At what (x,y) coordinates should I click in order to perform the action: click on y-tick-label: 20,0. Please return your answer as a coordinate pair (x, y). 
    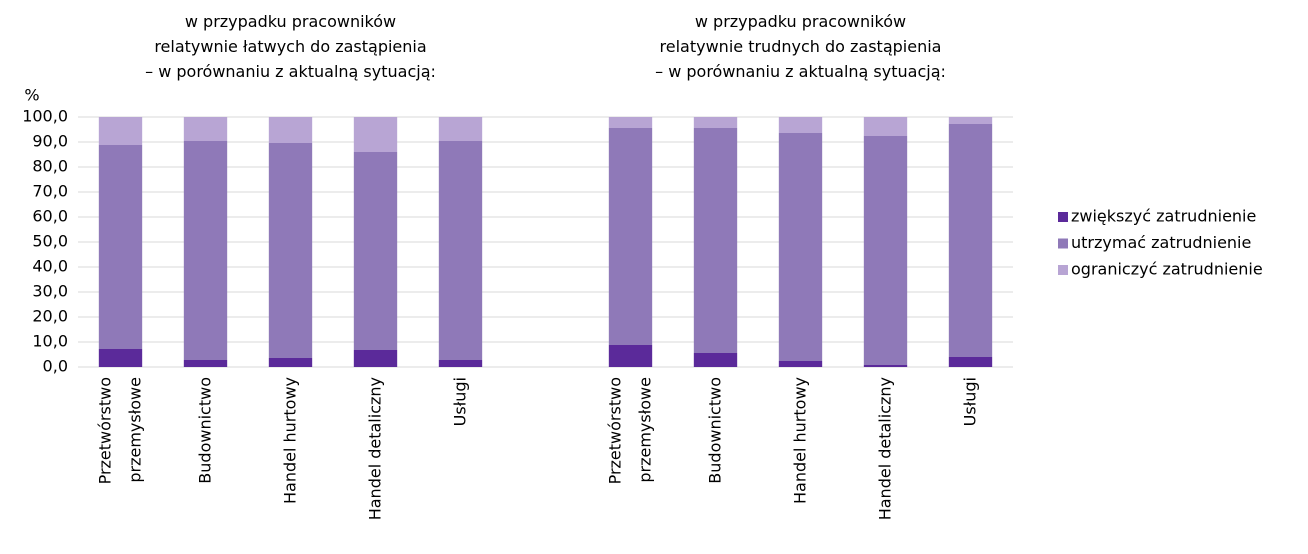
    Looking at the image, I should click on (50, 316).